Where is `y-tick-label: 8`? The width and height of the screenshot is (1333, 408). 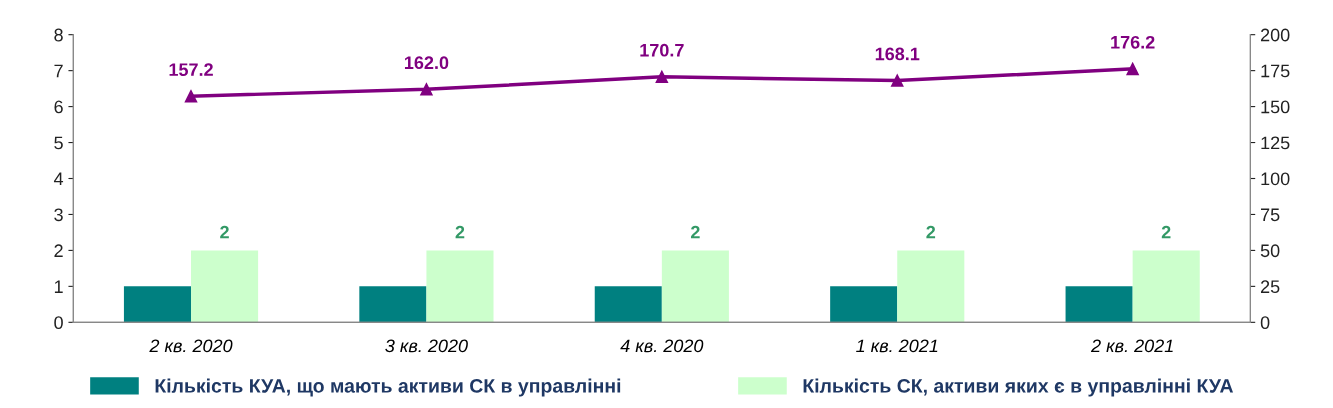 y-tick-label: 8 is located at coordinates (58, 35).